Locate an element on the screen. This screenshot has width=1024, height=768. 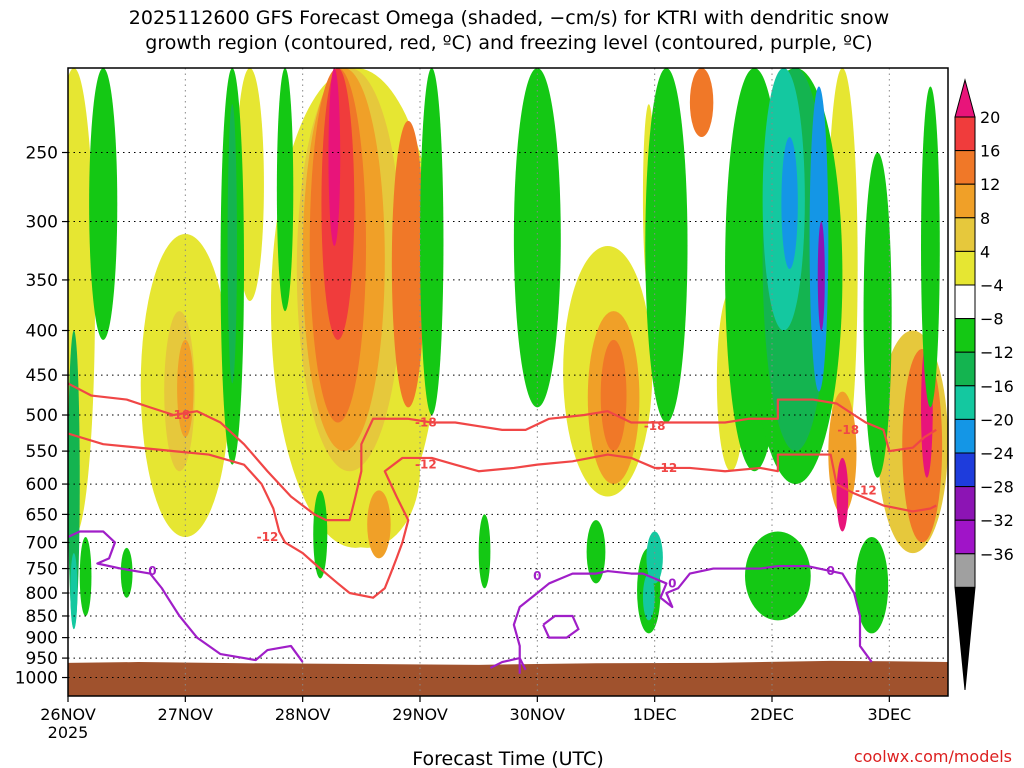
contour-0-loop is located at coordinates (561, 626).